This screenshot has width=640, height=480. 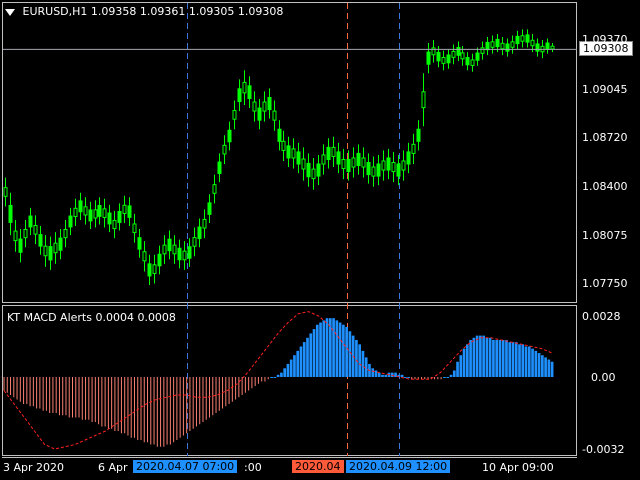 What do you see at coordinates (91, 317) in the screenshot?
I see `indicator-header: KT MACD Alerts 0.0004 0.0008` at bounding box center [91, 317].